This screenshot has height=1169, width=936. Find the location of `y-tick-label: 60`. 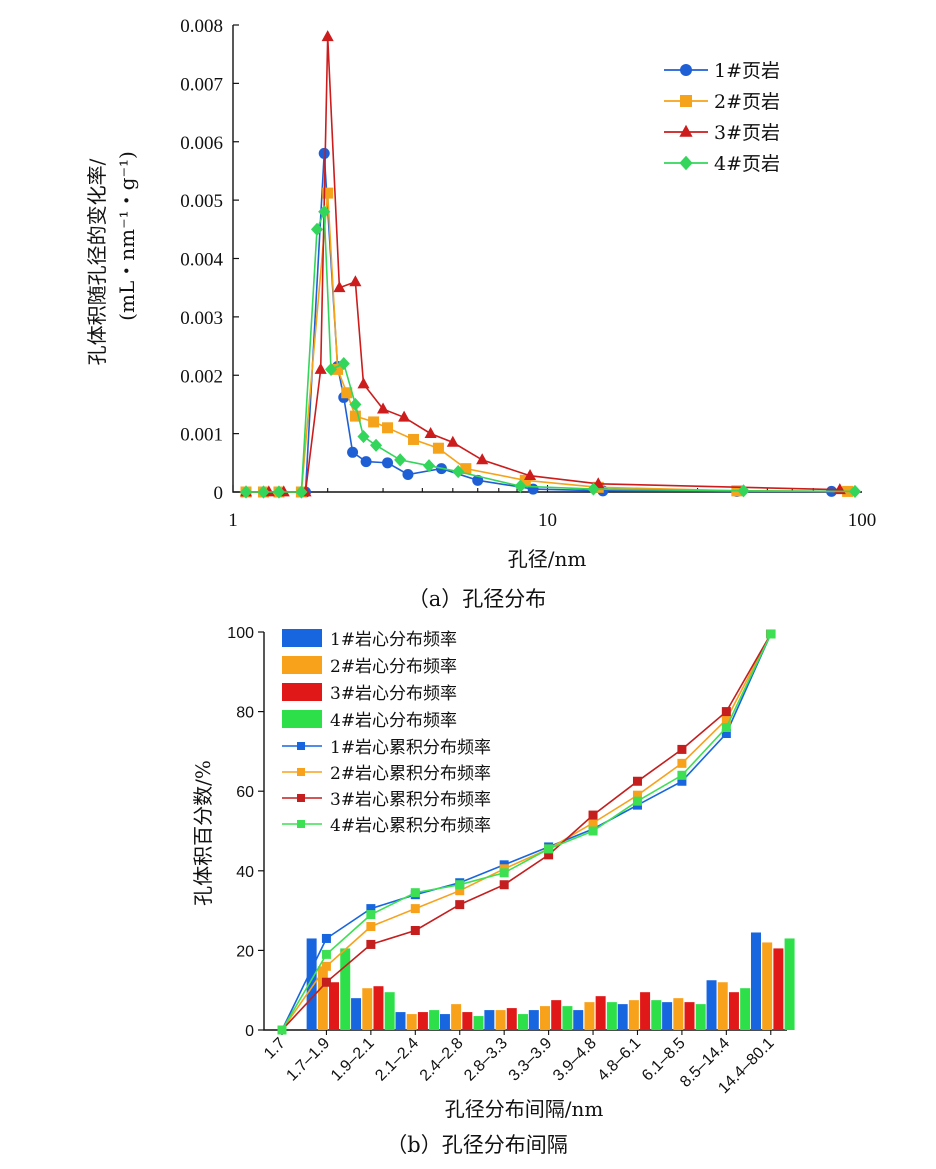

y-tick-label: 60 is located at coordinates (245, 792).